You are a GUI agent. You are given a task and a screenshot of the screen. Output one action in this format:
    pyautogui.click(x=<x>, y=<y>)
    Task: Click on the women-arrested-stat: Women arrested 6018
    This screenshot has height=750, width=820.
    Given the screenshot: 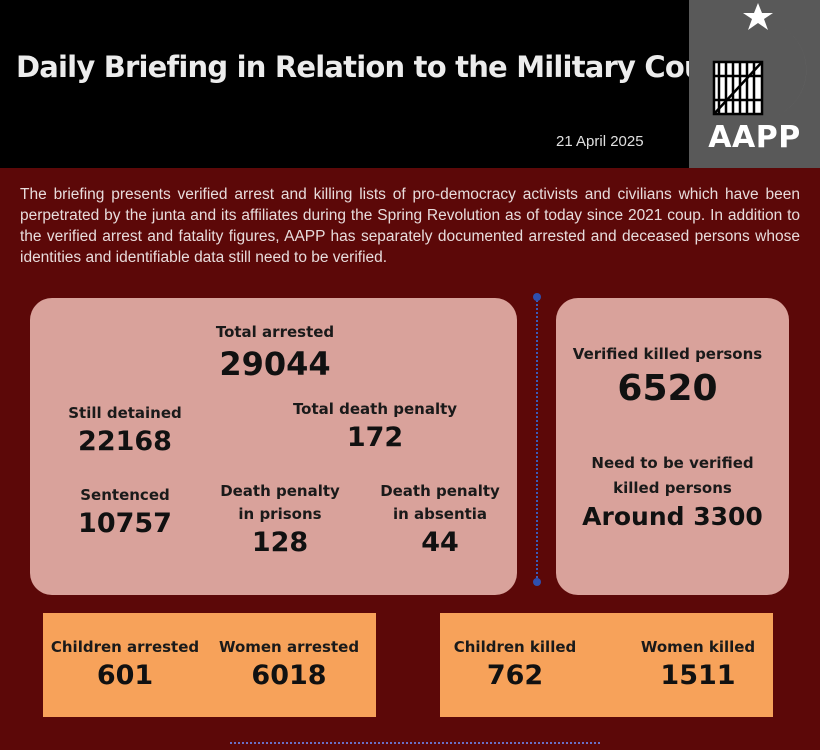 What is the action you would take?
    pyautogui.click(x=289, y=664)
    